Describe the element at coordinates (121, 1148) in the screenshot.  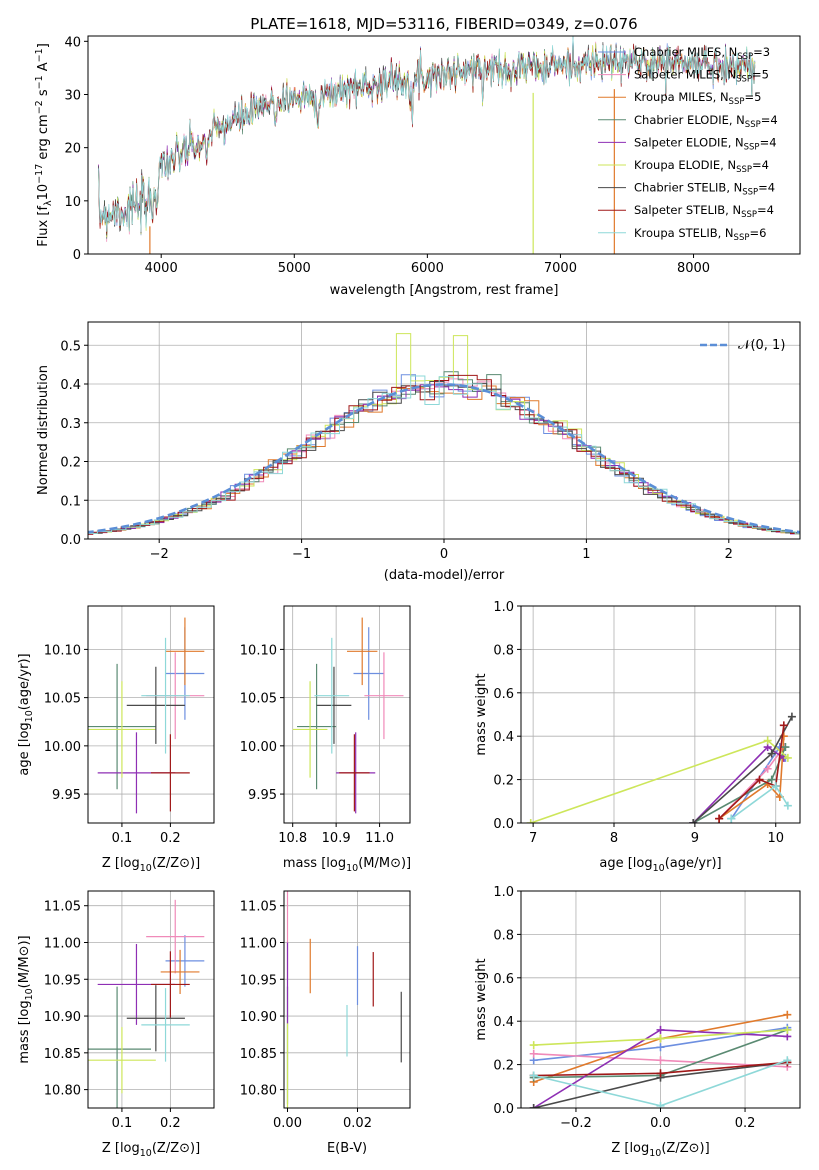
I see `xlabel-main: Z [log` at that location.